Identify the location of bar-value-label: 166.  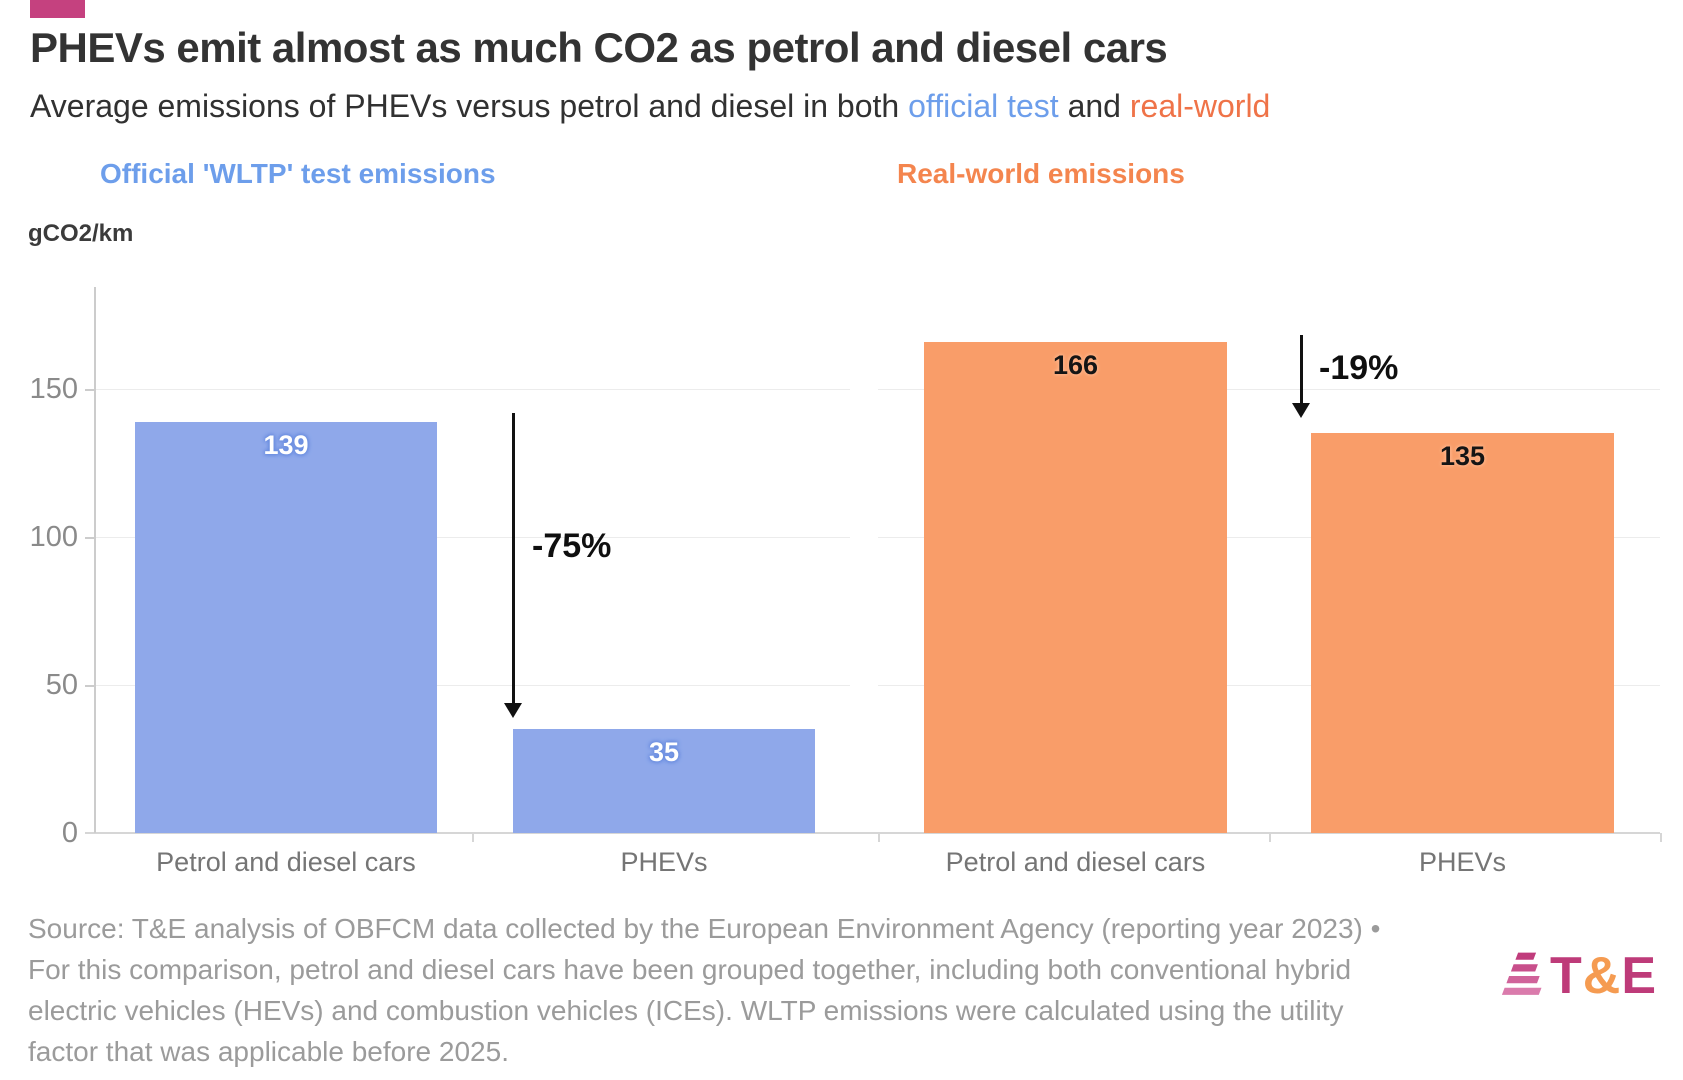
(1075, 364).